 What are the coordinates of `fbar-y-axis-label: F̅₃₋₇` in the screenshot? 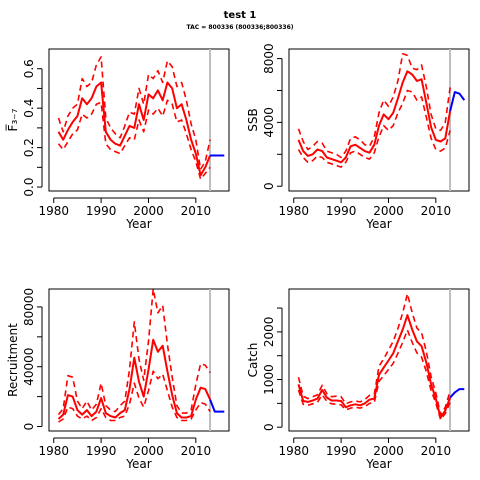 It's located at (12, 119).